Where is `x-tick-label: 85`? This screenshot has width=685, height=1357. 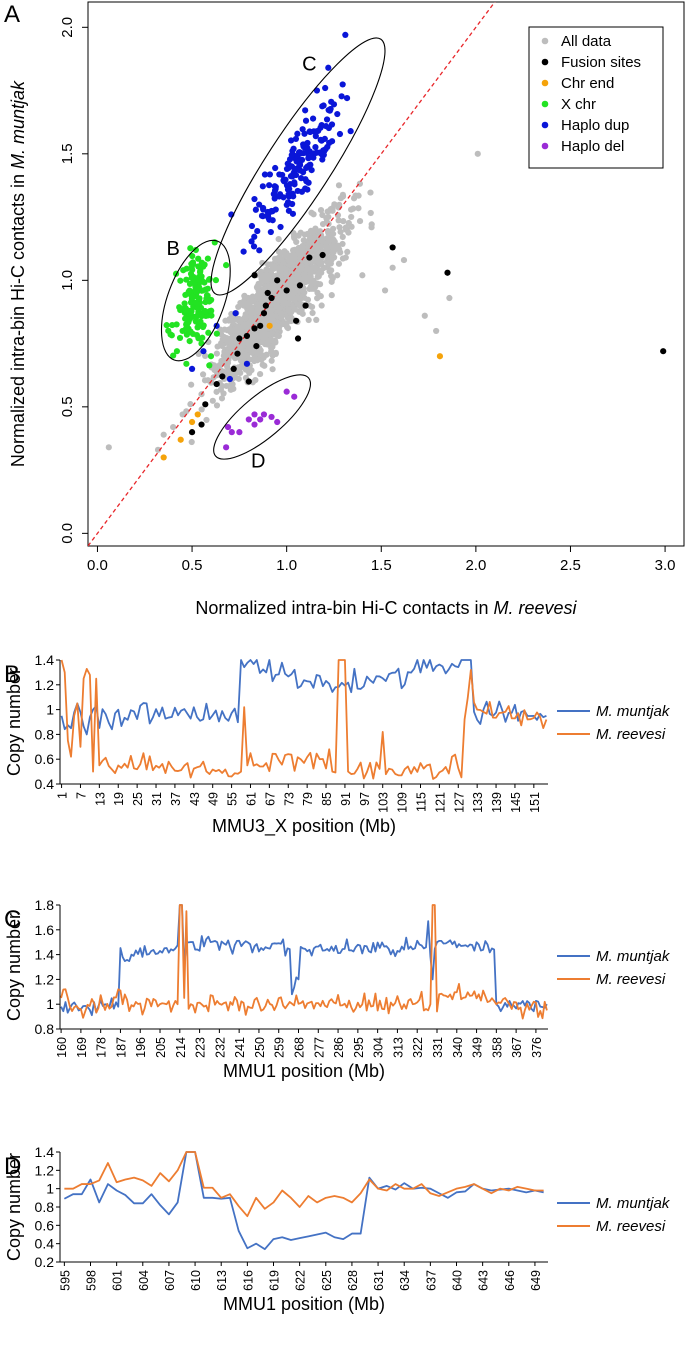
x-tick-label: 85 is located at coordinates (327, 799).